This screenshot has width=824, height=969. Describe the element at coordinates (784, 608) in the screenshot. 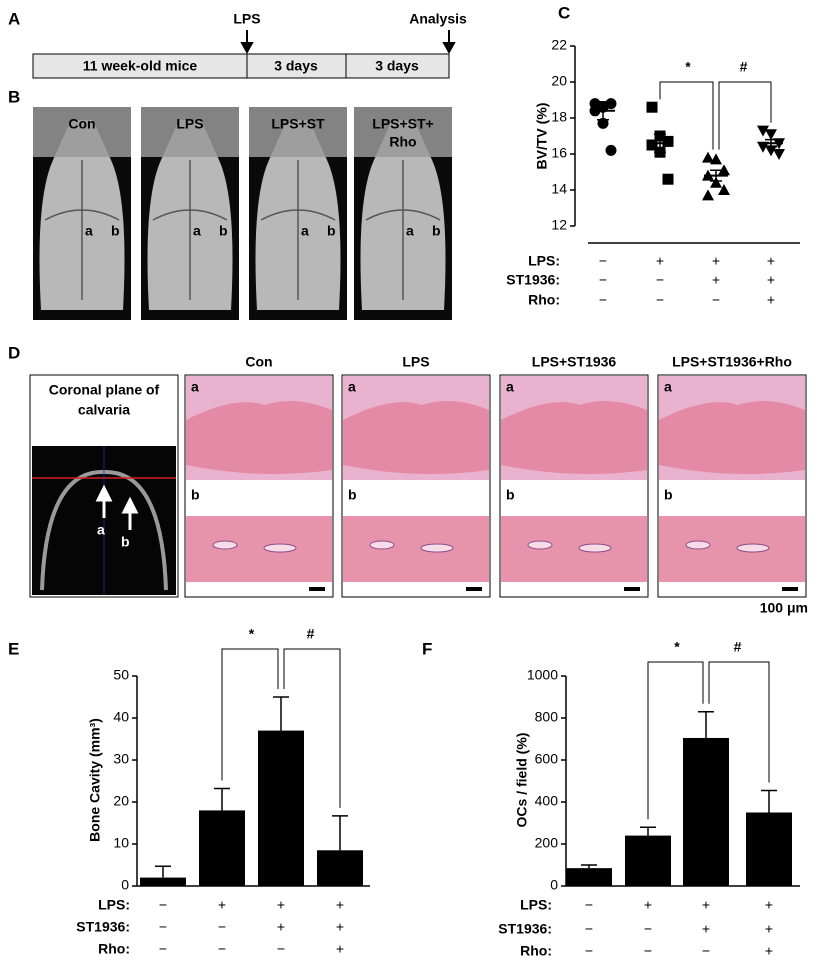

I see `scale-label: 100 μm` at that location.